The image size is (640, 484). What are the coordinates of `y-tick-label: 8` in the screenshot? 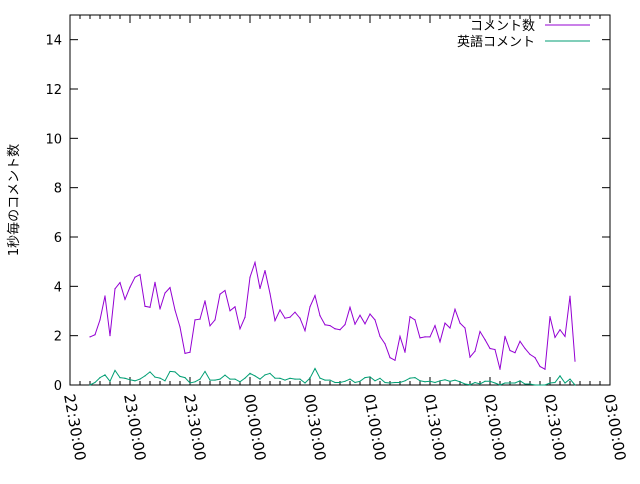 It's located at (58, 189).